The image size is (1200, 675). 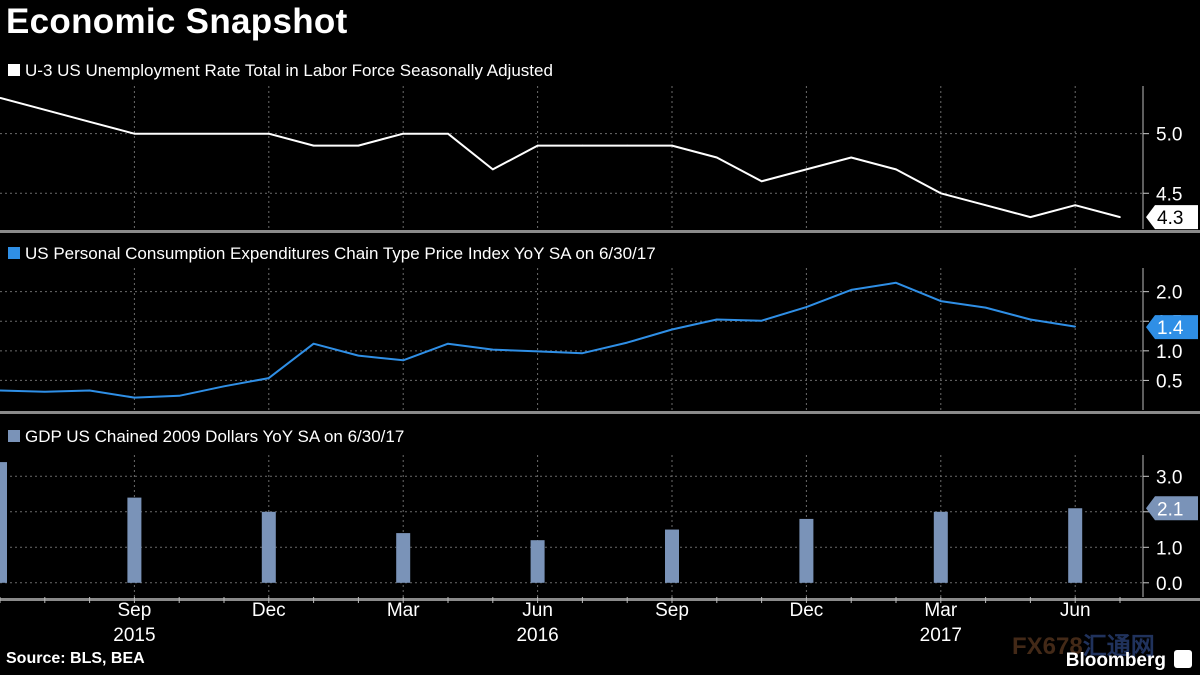 What do you see at coordinates (1169, 293) in the screenshot?
I see `y-tick-label: 2.0` at bounding box center [1169, 293].